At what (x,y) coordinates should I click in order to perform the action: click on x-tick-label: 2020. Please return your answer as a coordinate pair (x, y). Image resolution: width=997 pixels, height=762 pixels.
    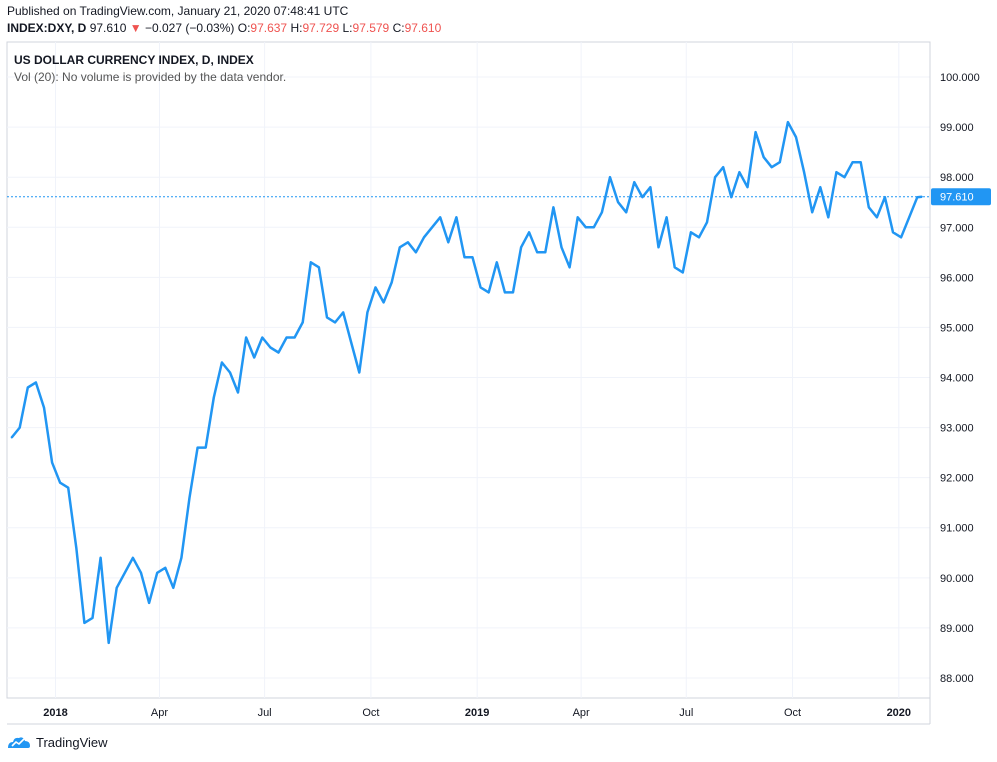
    Looking at the image, I should click on (899, 713).